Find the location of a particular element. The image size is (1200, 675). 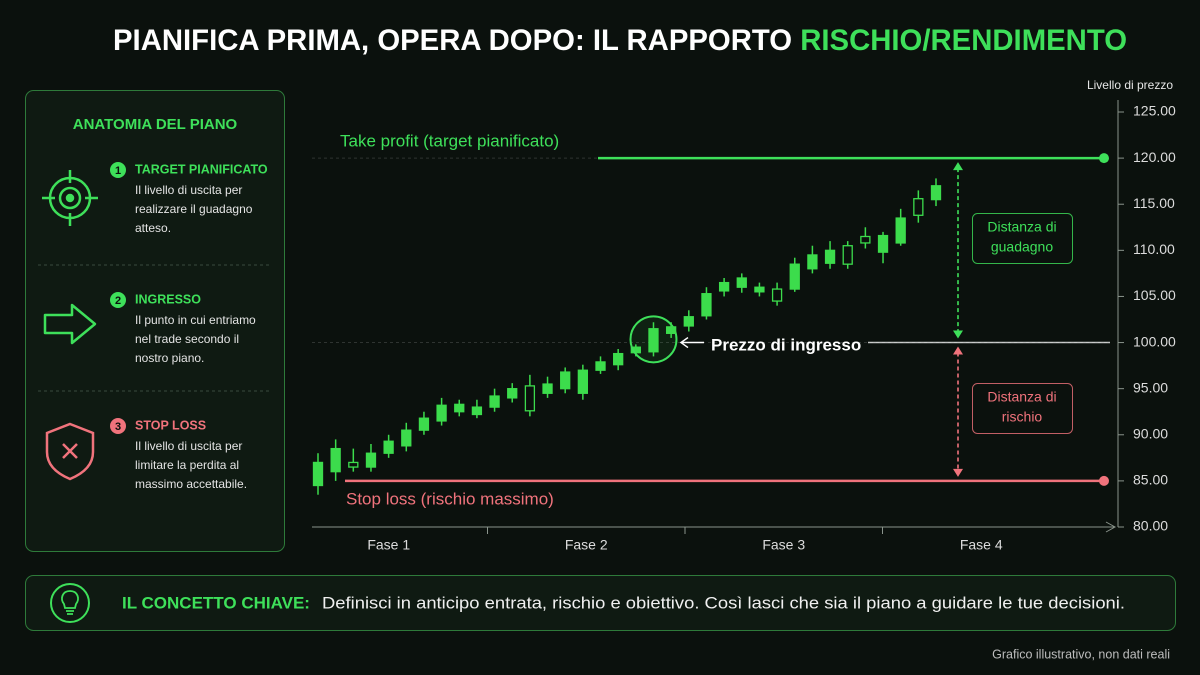

y-tick-label: 120.00 is located at coordinates (1154, 157).